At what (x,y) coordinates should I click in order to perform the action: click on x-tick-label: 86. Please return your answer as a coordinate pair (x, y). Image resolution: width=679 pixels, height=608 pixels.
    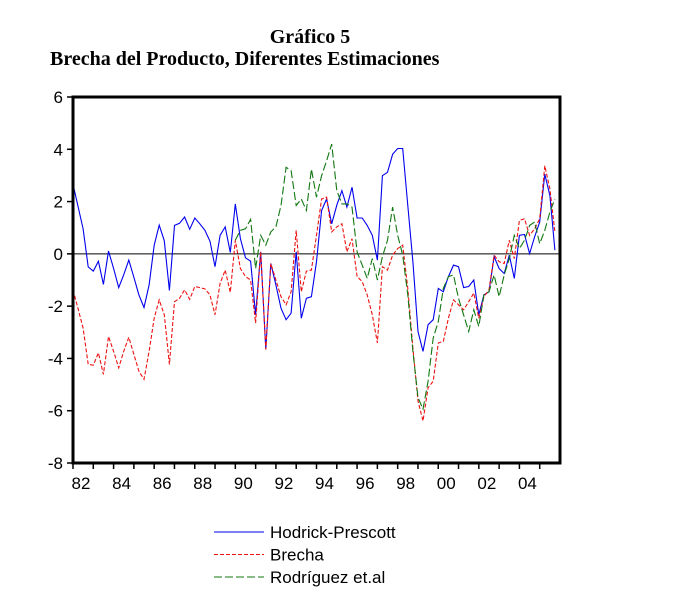
    Looking at the image, I should click on (162, 483).